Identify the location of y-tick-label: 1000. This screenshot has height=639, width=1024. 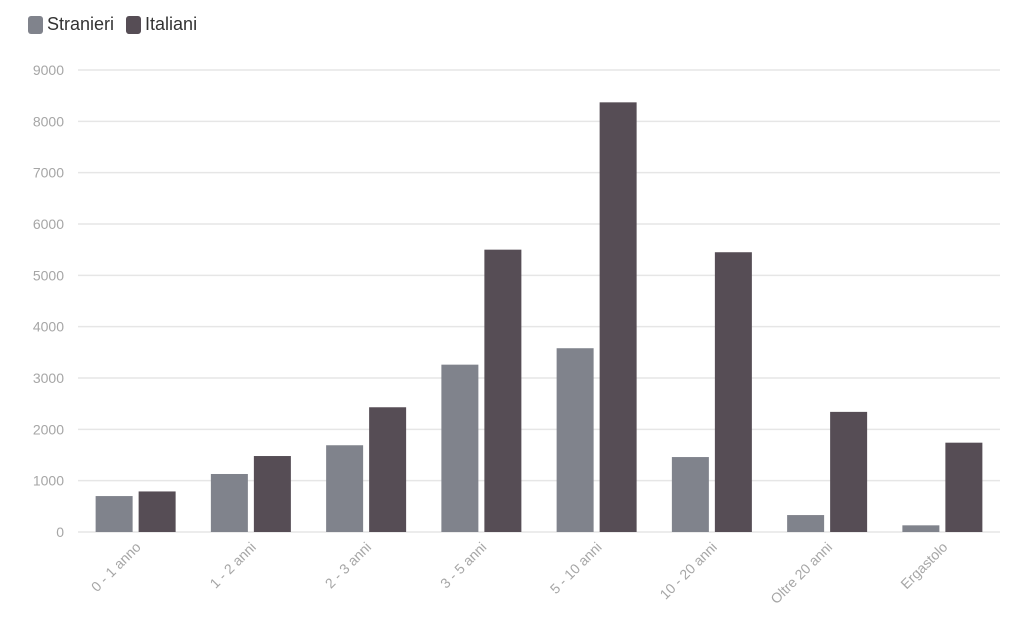
(48, 481).